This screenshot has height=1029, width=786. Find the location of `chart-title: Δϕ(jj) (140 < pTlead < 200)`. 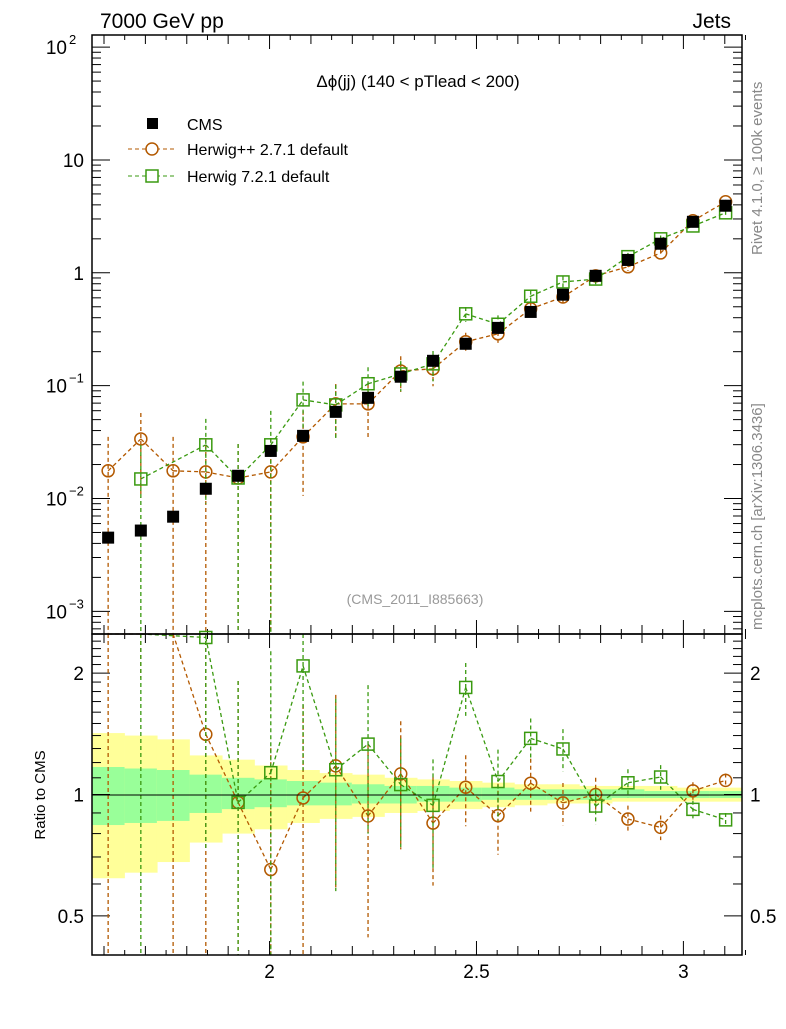

chart-title: Δϕ(jj) (140 < pTlead < 200) is located at coordinates (417, 81).